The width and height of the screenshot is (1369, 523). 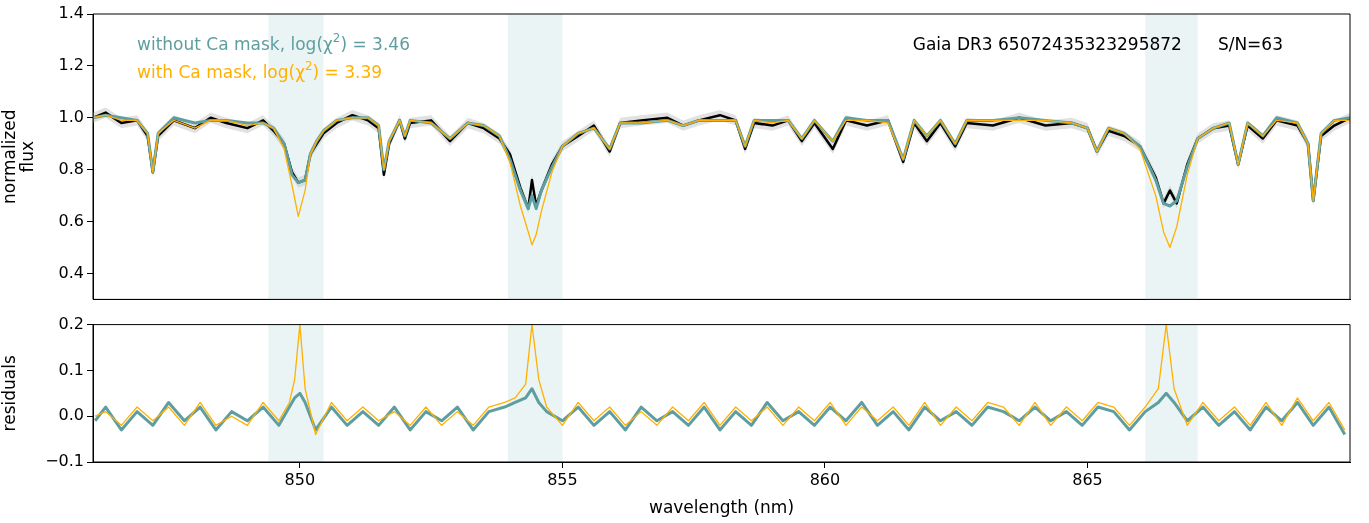 What do you see at coordinates (19, 156) in the screenshot?
I see `y-axis-title: normalized flux` at bounding box center [19, 156].